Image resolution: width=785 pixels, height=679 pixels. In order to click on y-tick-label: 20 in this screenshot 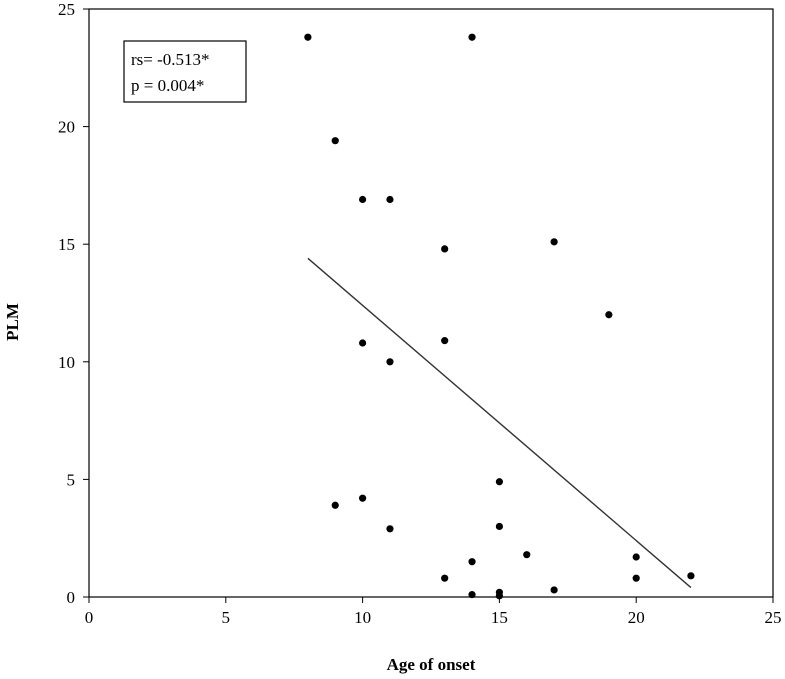, I will do `click(66, 127)`.